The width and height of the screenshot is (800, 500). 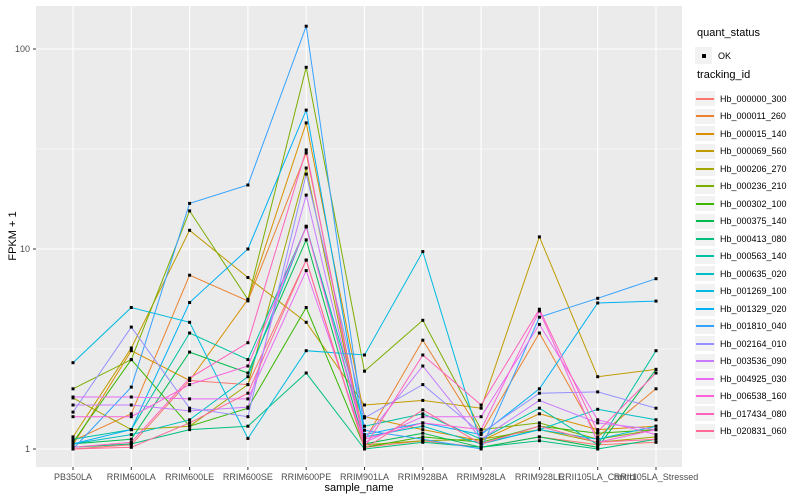 I want to click on legend-item: Hb_000413_080, so click(x=741, y=239).